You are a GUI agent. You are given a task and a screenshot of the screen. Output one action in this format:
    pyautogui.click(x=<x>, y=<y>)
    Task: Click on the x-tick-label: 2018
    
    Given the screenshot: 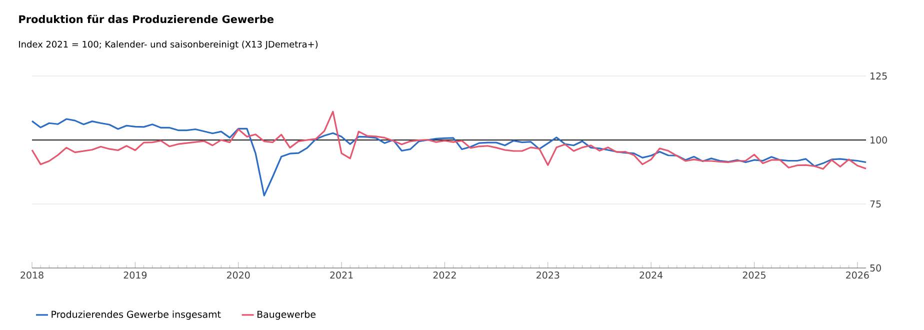 What is the action you would take?
    pyautogui.click(x=32, y=275)
    